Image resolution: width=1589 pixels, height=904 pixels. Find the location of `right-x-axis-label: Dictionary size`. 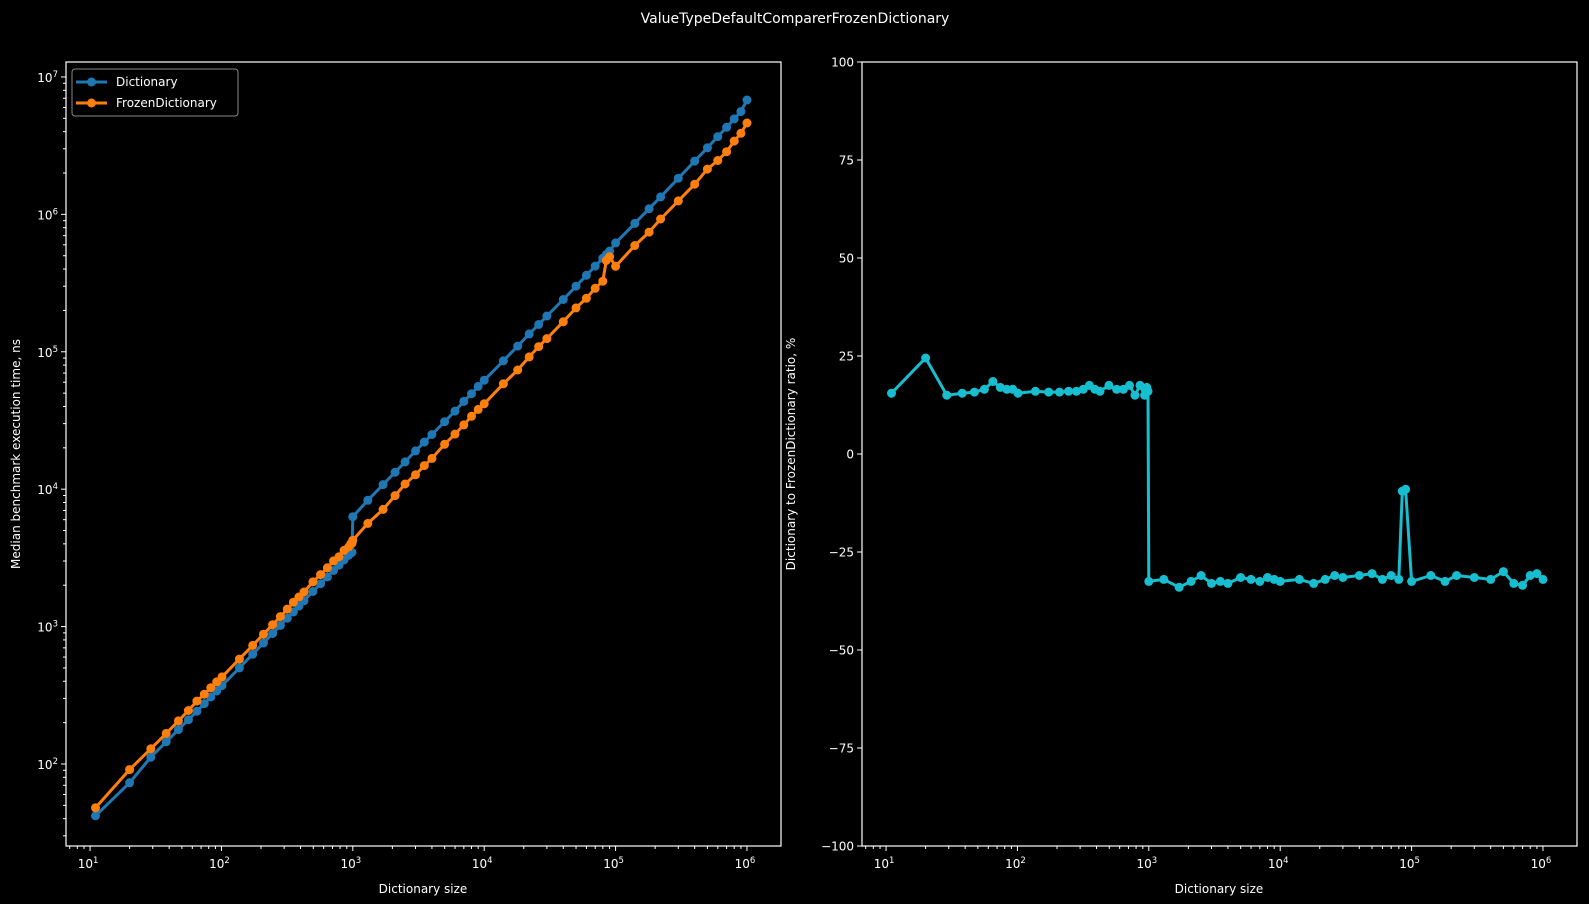

right-x-axis-label: Dictionary size is located at coordinates (1219, 889).